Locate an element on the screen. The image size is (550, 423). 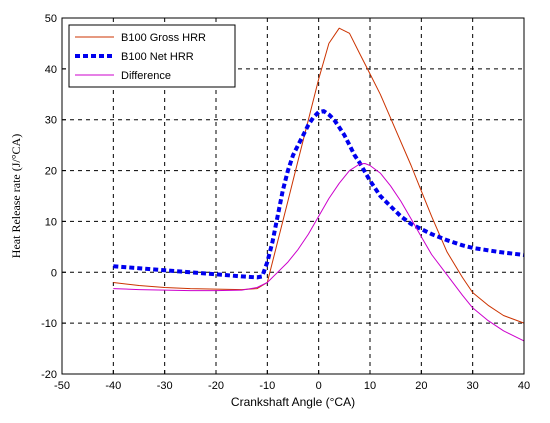
x-tick-label: 10 is located at coordinates (370, 386).